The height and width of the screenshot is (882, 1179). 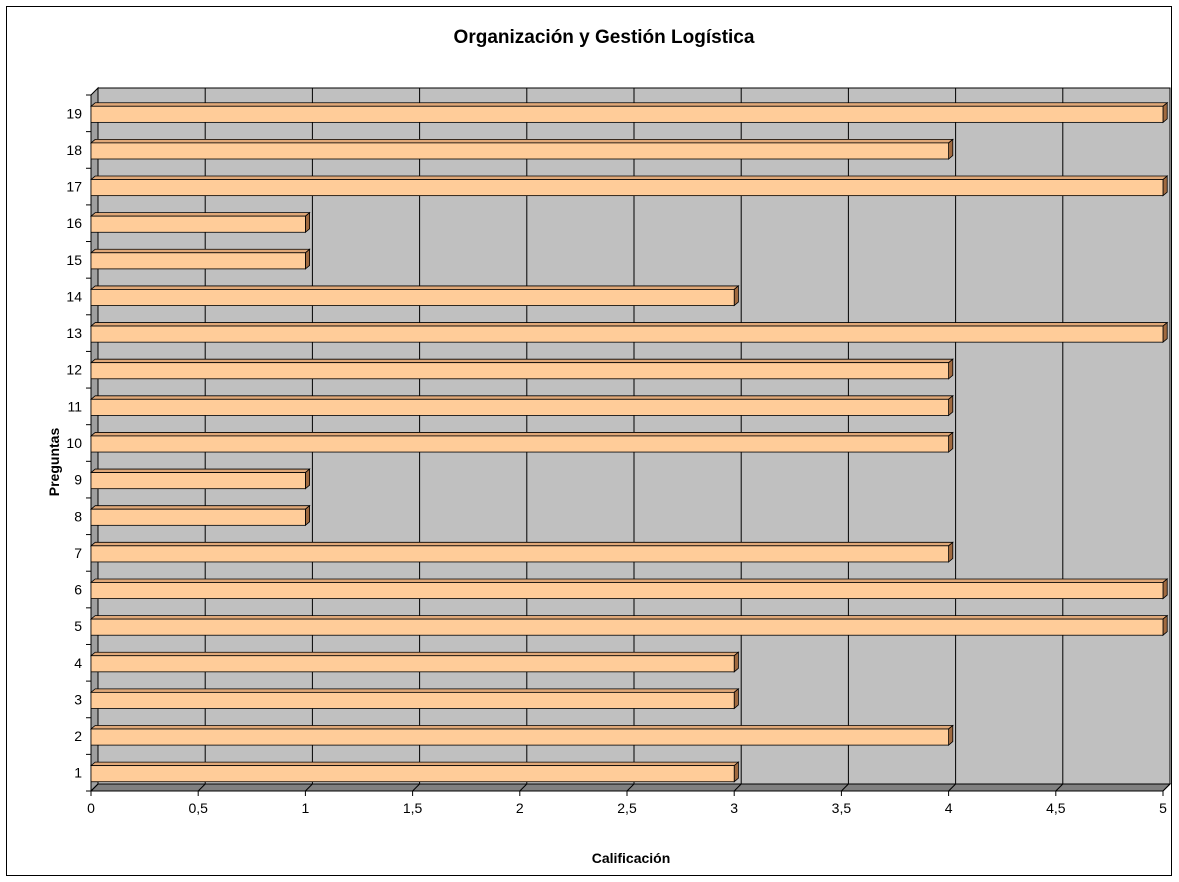 I want to click on y-tick-label: 10, so click(x=74, y=443).